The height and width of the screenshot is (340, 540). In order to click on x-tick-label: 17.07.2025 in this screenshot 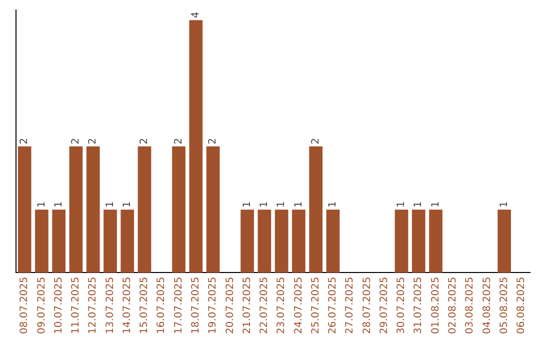, I will do `click(178, 305)`.